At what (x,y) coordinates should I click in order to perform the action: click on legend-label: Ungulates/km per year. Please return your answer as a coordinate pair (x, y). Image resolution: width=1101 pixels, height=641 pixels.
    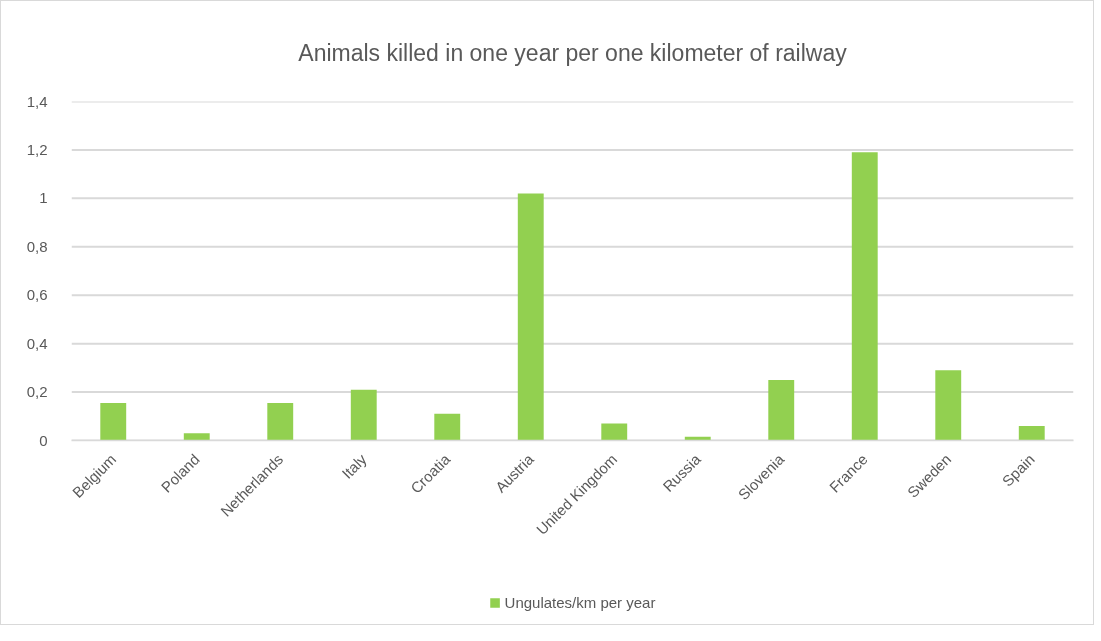
    Looking at the image, I should click on (580, 602).